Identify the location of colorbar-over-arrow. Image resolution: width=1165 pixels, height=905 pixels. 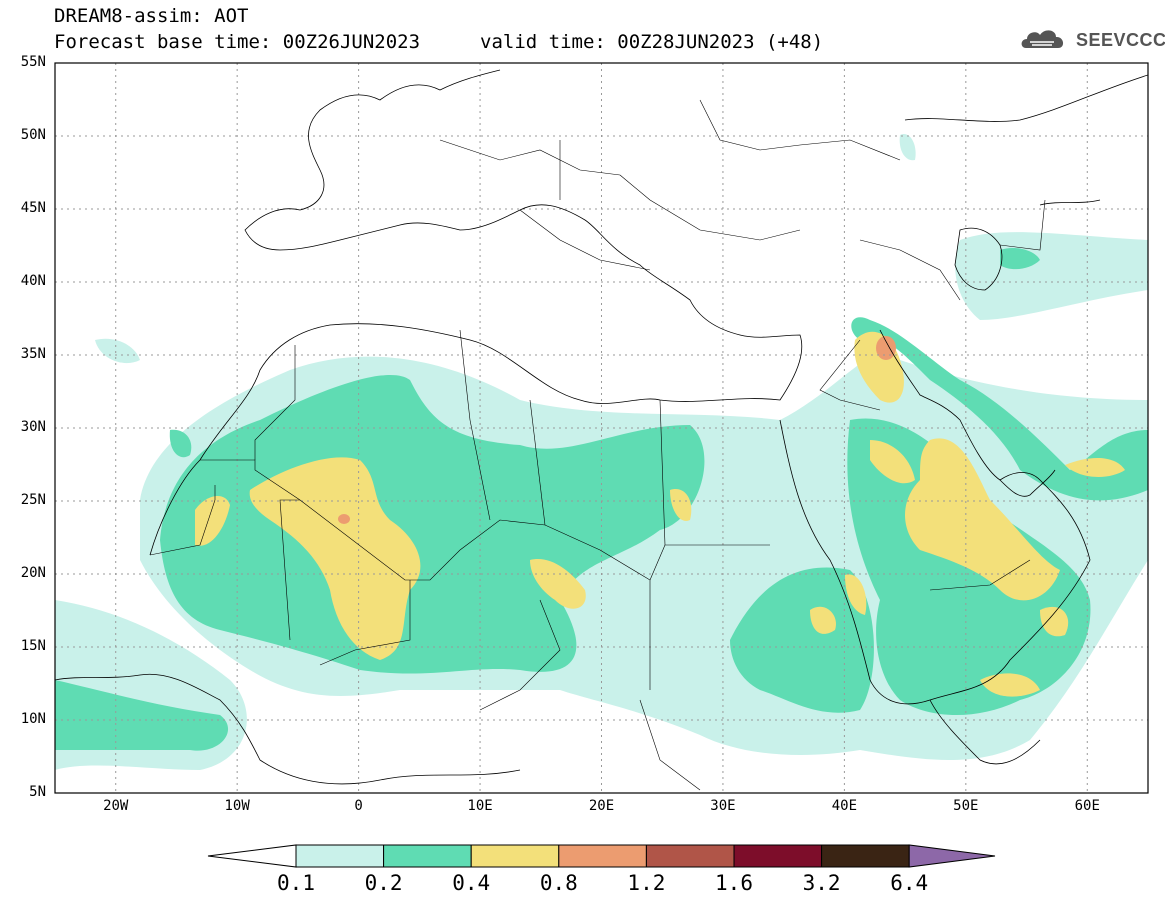
(952, 856).